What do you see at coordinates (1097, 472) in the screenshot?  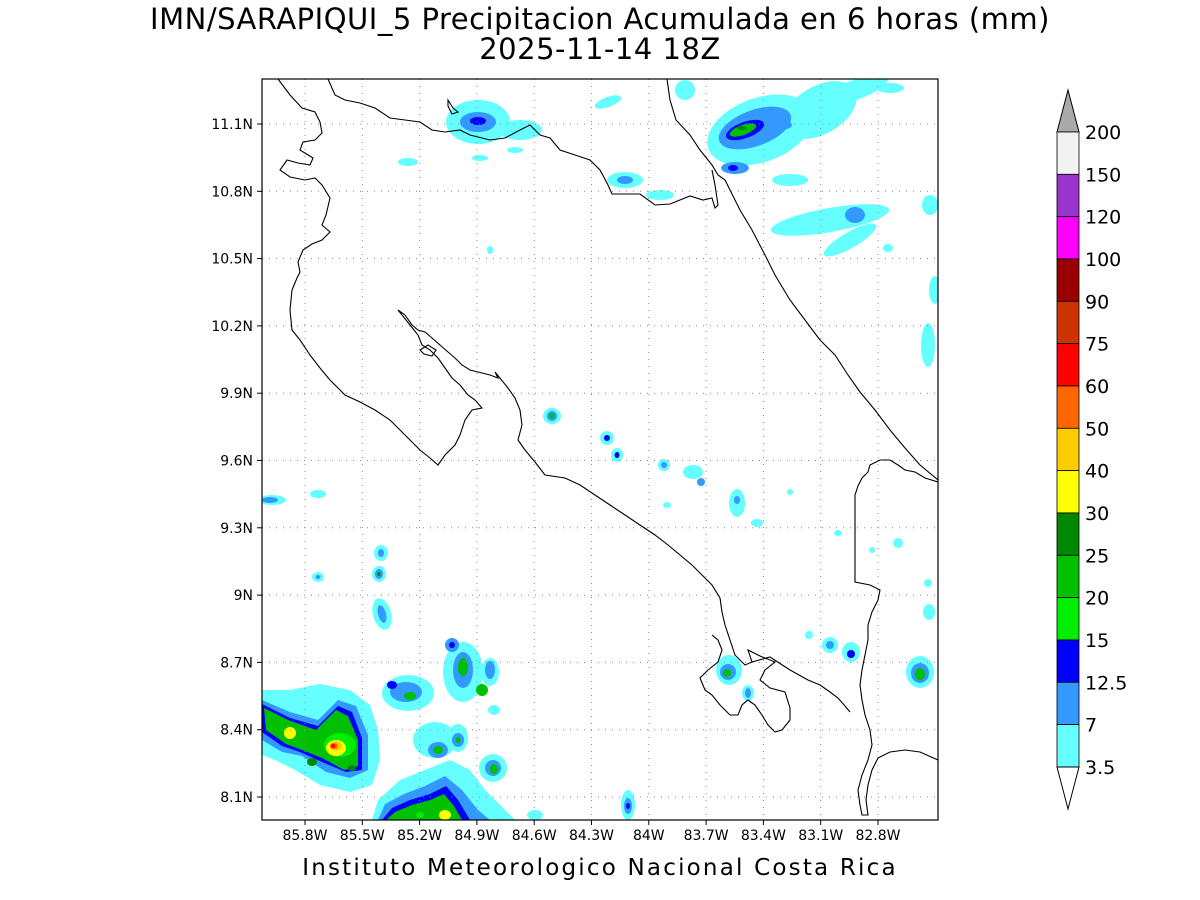 I see `colorbar-label: 40` at bounding box center [1097, 472].